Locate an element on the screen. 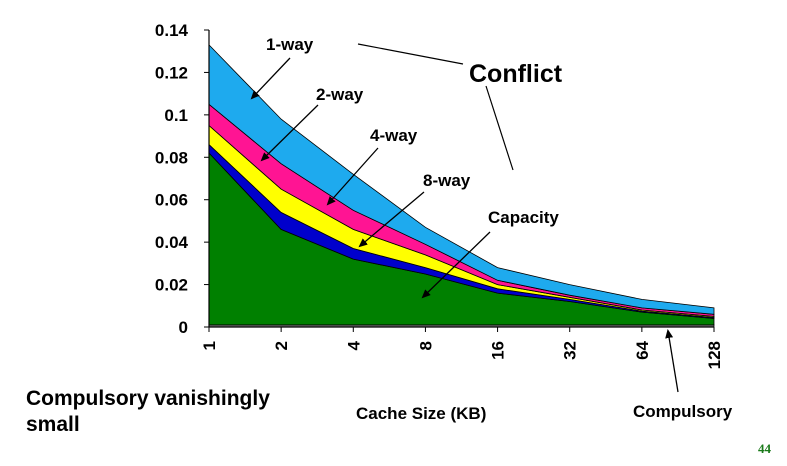 The image size is (787, 466). note-line-1: Compulsory vanishingly is located at coordinates (148, 398).